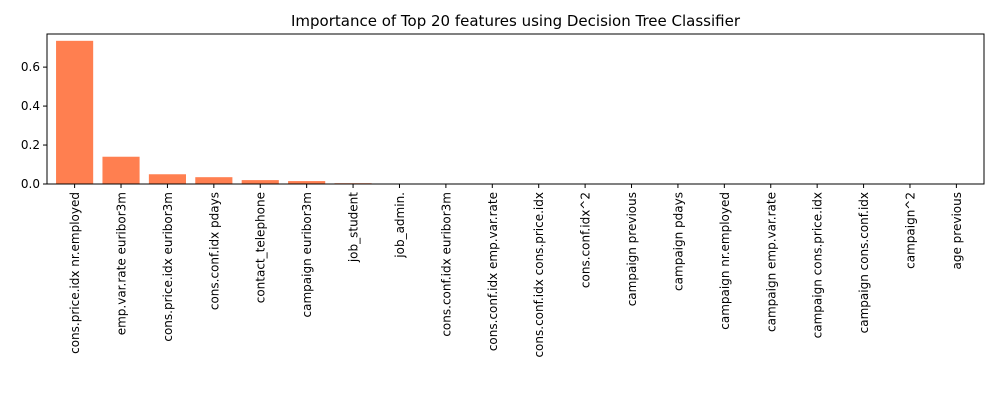  Describe the element at coordinates (354, 227) in the screenshot. I see `x-tick-label: job_student` at that location.